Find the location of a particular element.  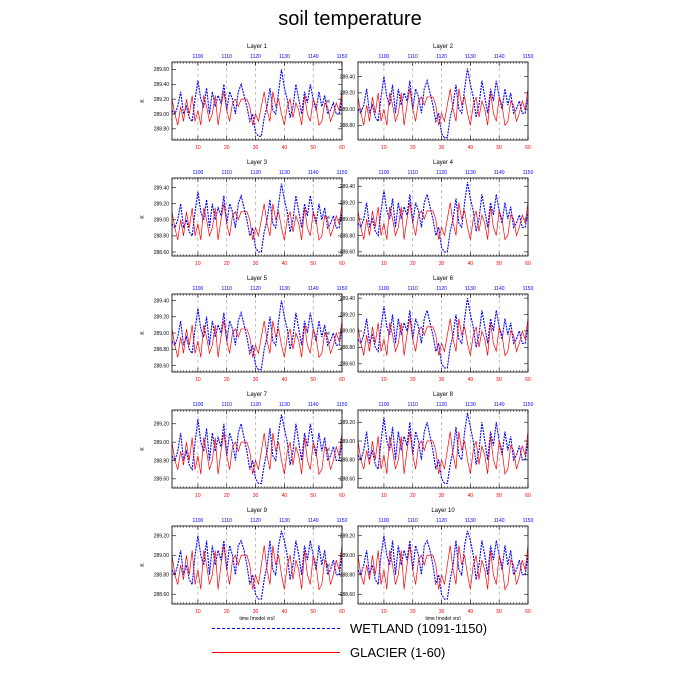

panel-title: Layer 2 is located at coordinates (443, 47).